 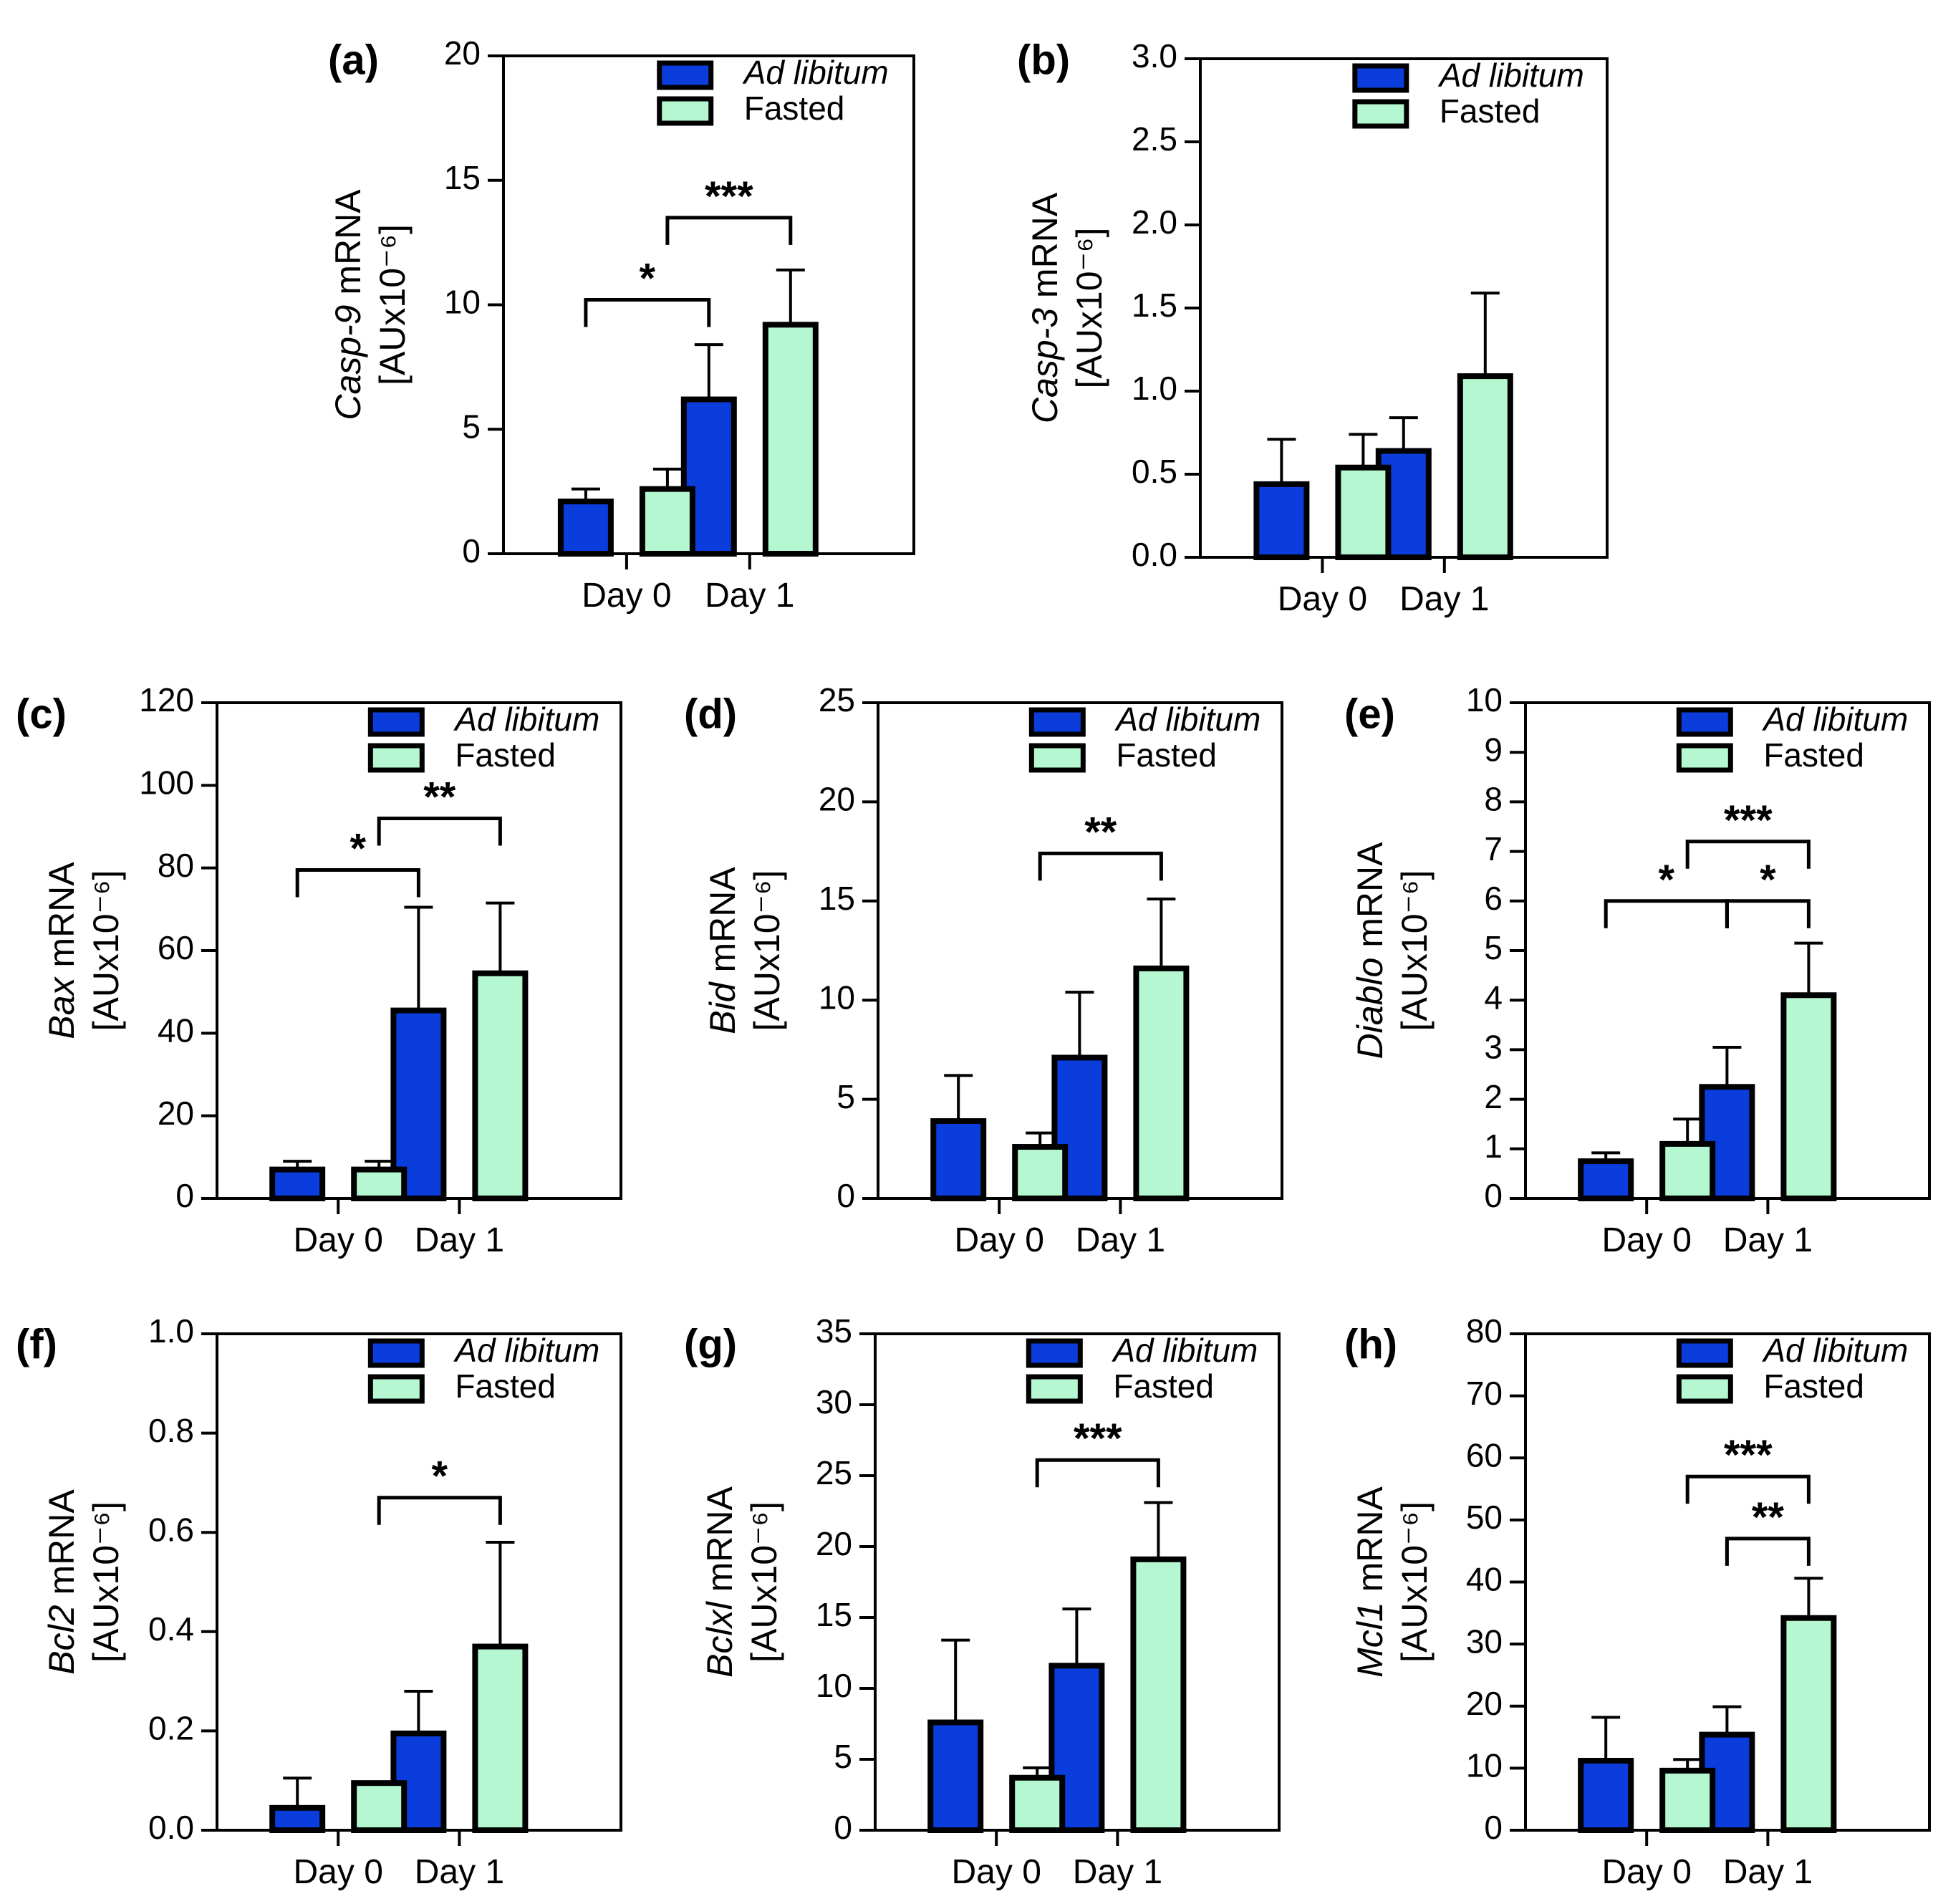 I want to click on panel-label: (d), so click(x=710, y=714).